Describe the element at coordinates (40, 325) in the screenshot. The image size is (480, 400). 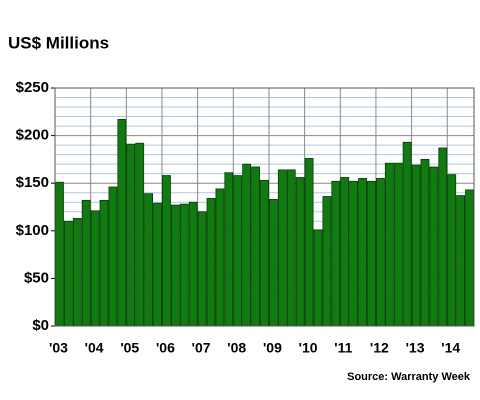
I see `y-tick-label: $0` at that location.